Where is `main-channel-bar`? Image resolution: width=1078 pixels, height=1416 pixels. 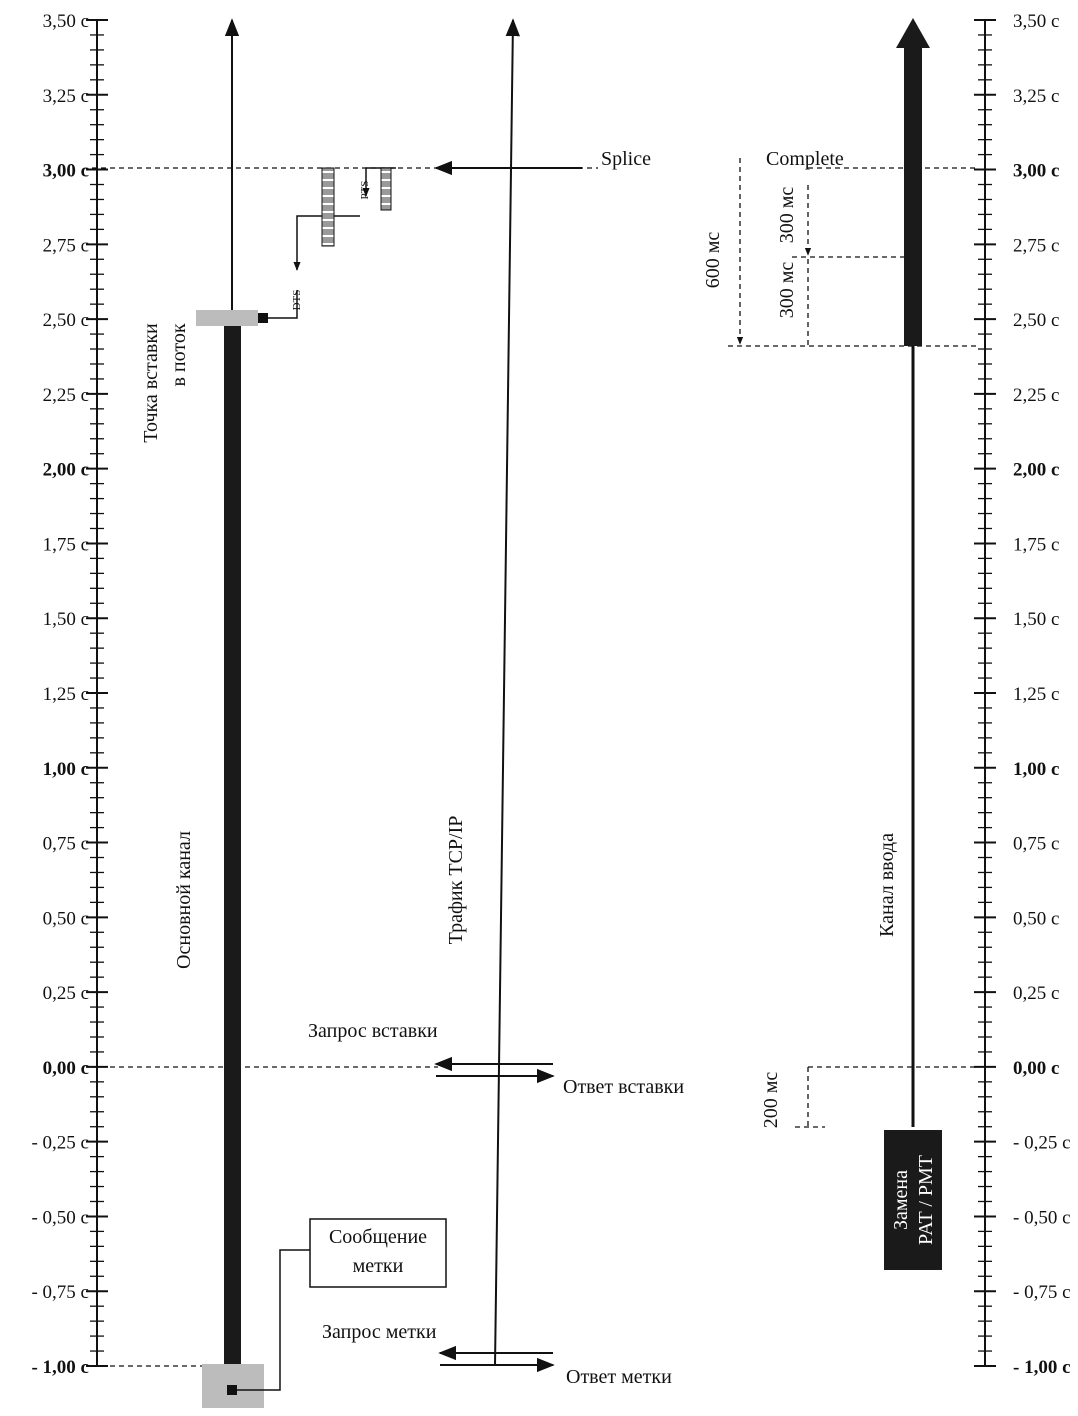 main-channel-bar is located at coordinates (232, 844).